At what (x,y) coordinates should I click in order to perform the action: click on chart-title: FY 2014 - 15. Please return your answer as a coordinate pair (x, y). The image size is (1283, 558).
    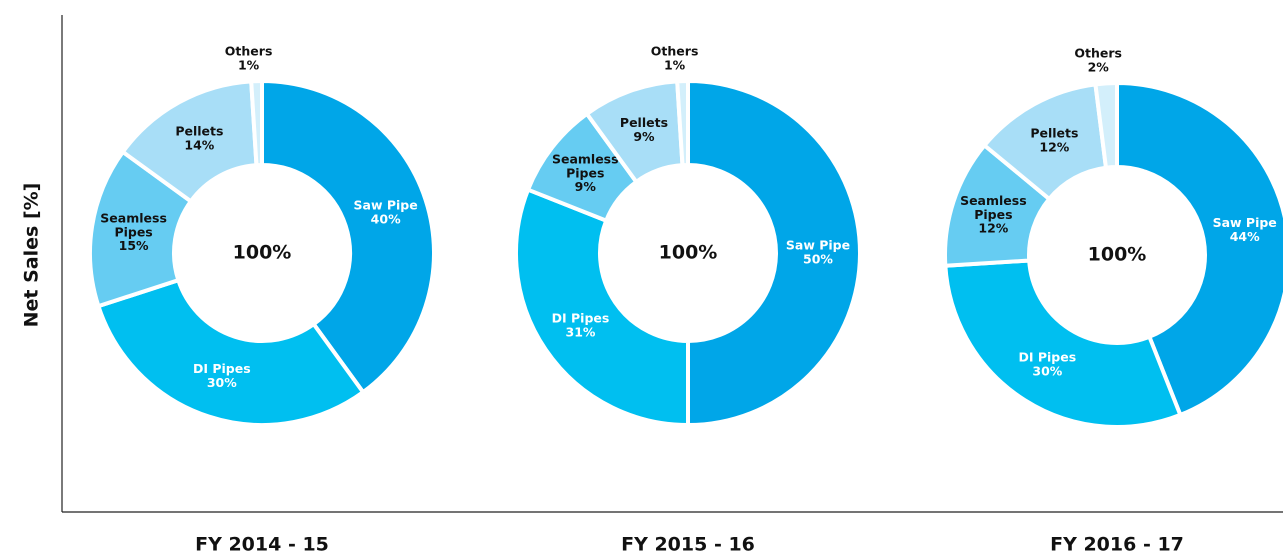
    Looking at the image, I should click on (262, 545).